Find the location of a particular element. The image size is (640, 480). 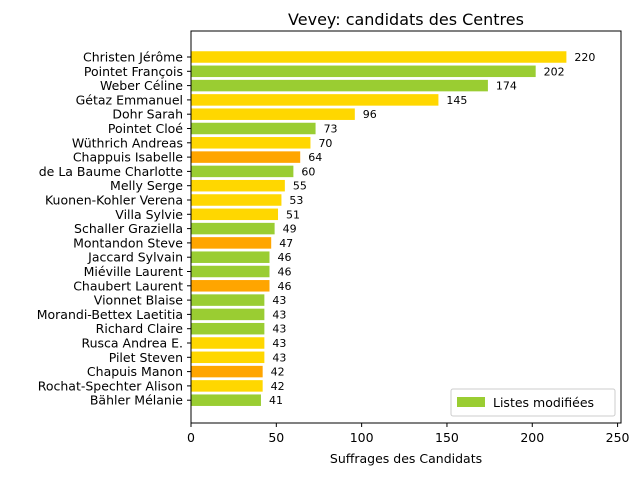

category-label: Schaller Graziella is located at coordinates (128, 228).